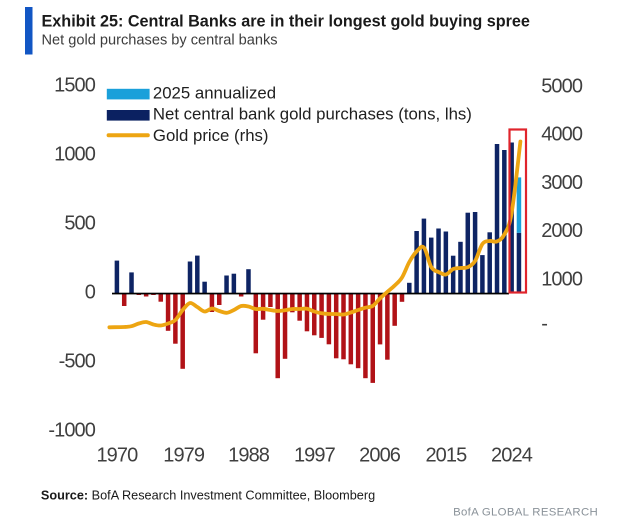  I want to click on svg-text: 1997, so click(315, 455).